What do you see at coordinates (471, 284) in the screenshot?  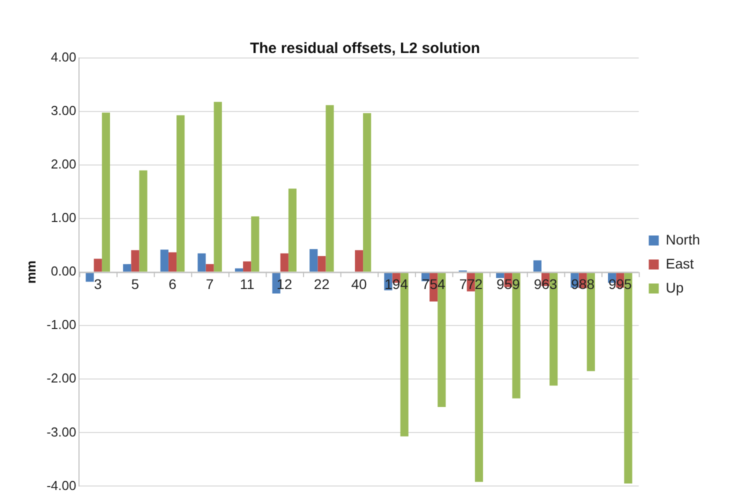 I see `x-tick-label: 772` at bounding box center [471, 284].